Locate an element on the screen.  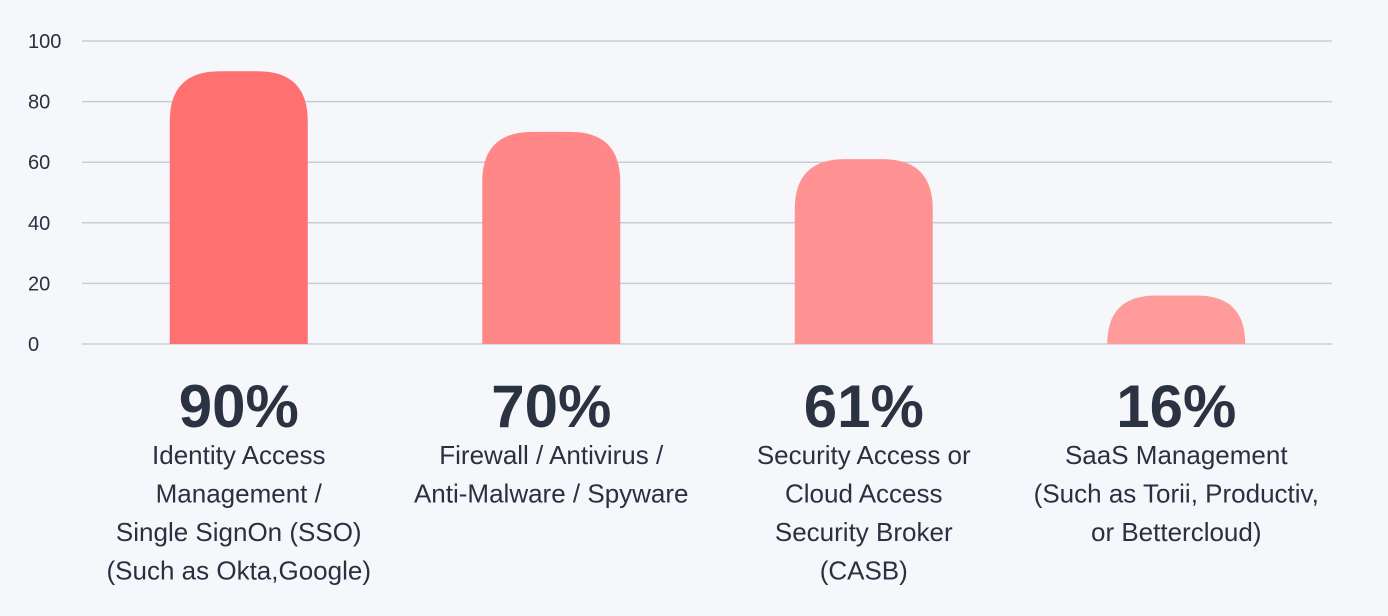
category-label-4-line-1: SaaS Management is located at coordinates (1176, 455).